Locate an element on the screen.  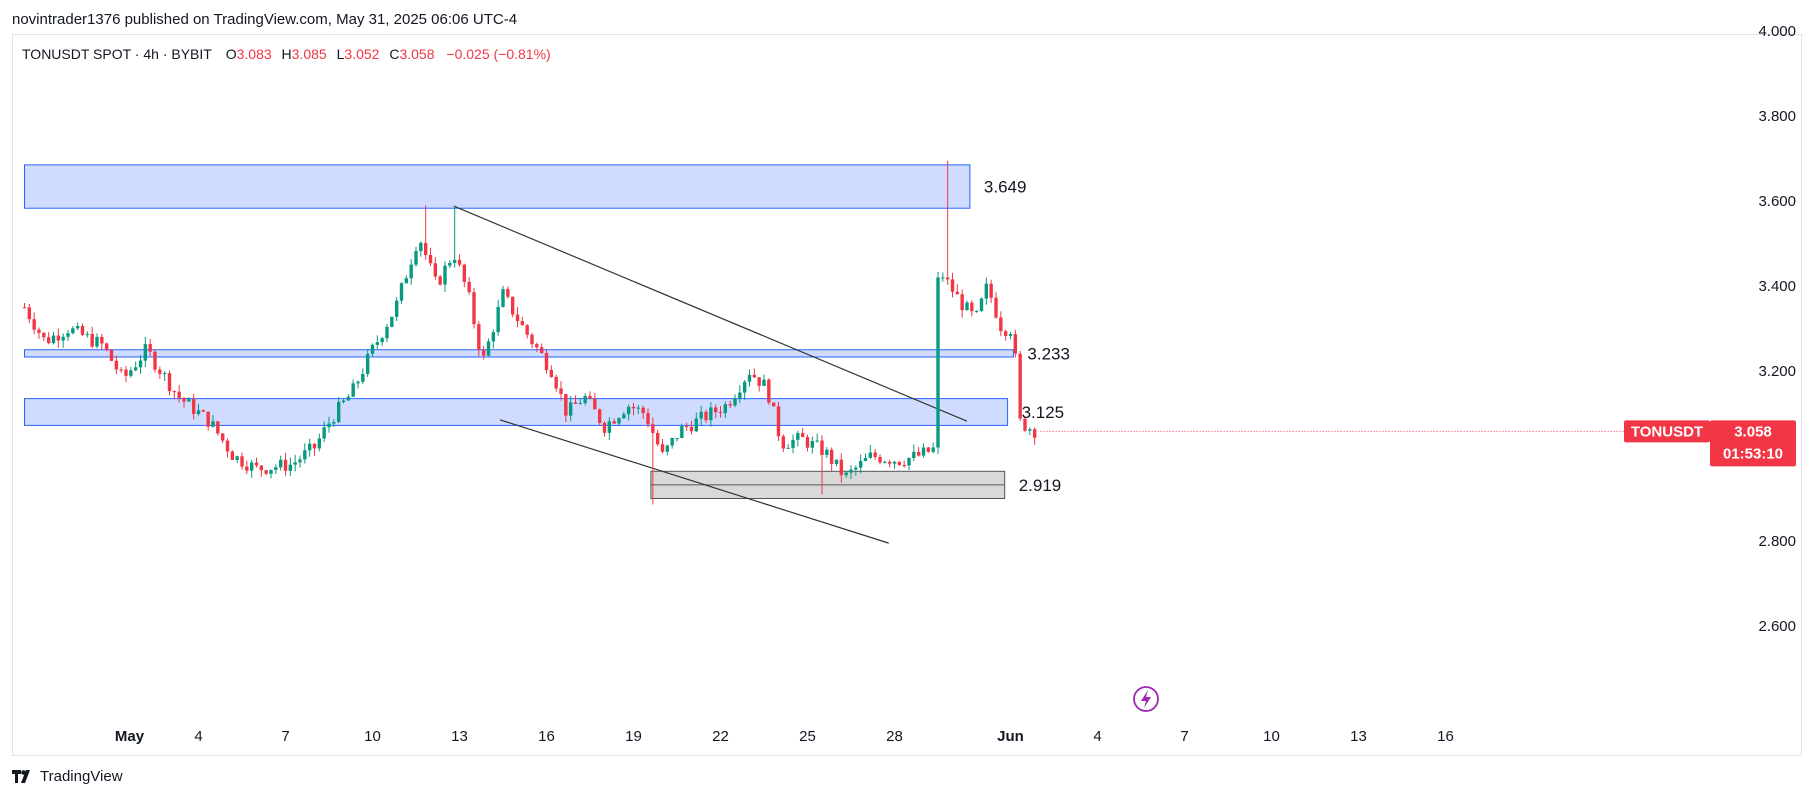
price-tag-layer: TONUSDT 3.058 01:53:10 is located at coordinates (1418, 443).